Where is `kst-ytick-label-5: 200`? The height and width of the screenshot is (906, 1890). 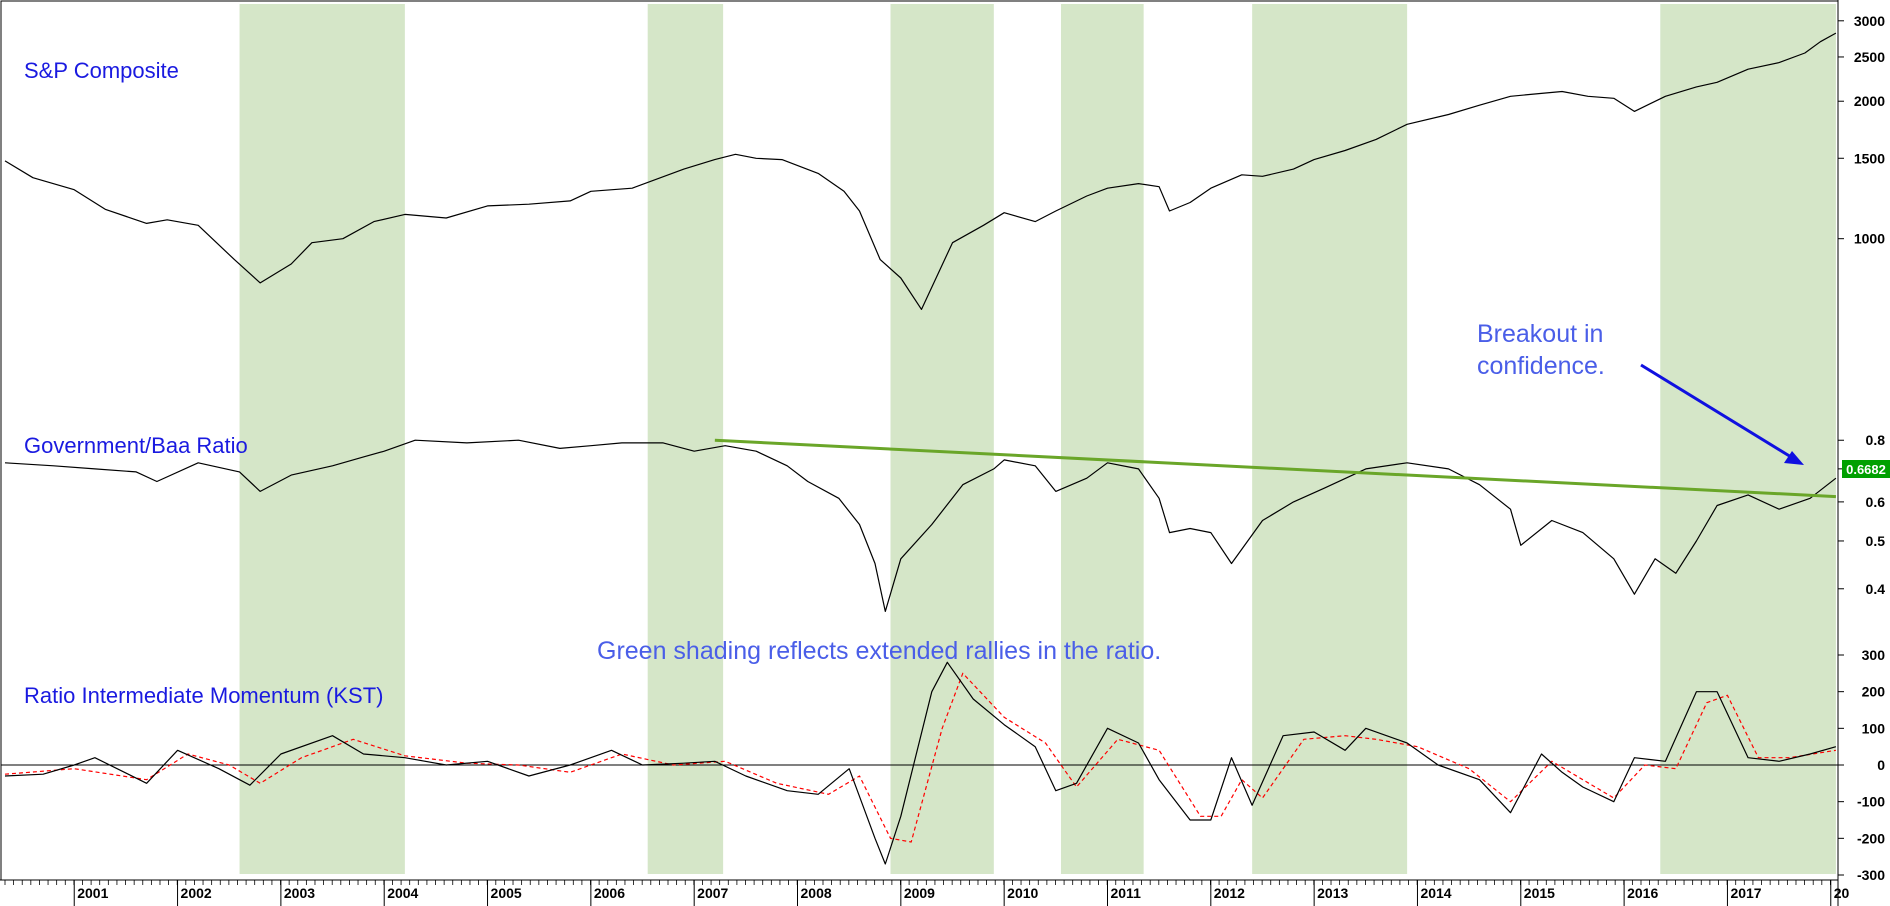
kst-ytick-label-5: 200 is located at coordinates (1874, 692).